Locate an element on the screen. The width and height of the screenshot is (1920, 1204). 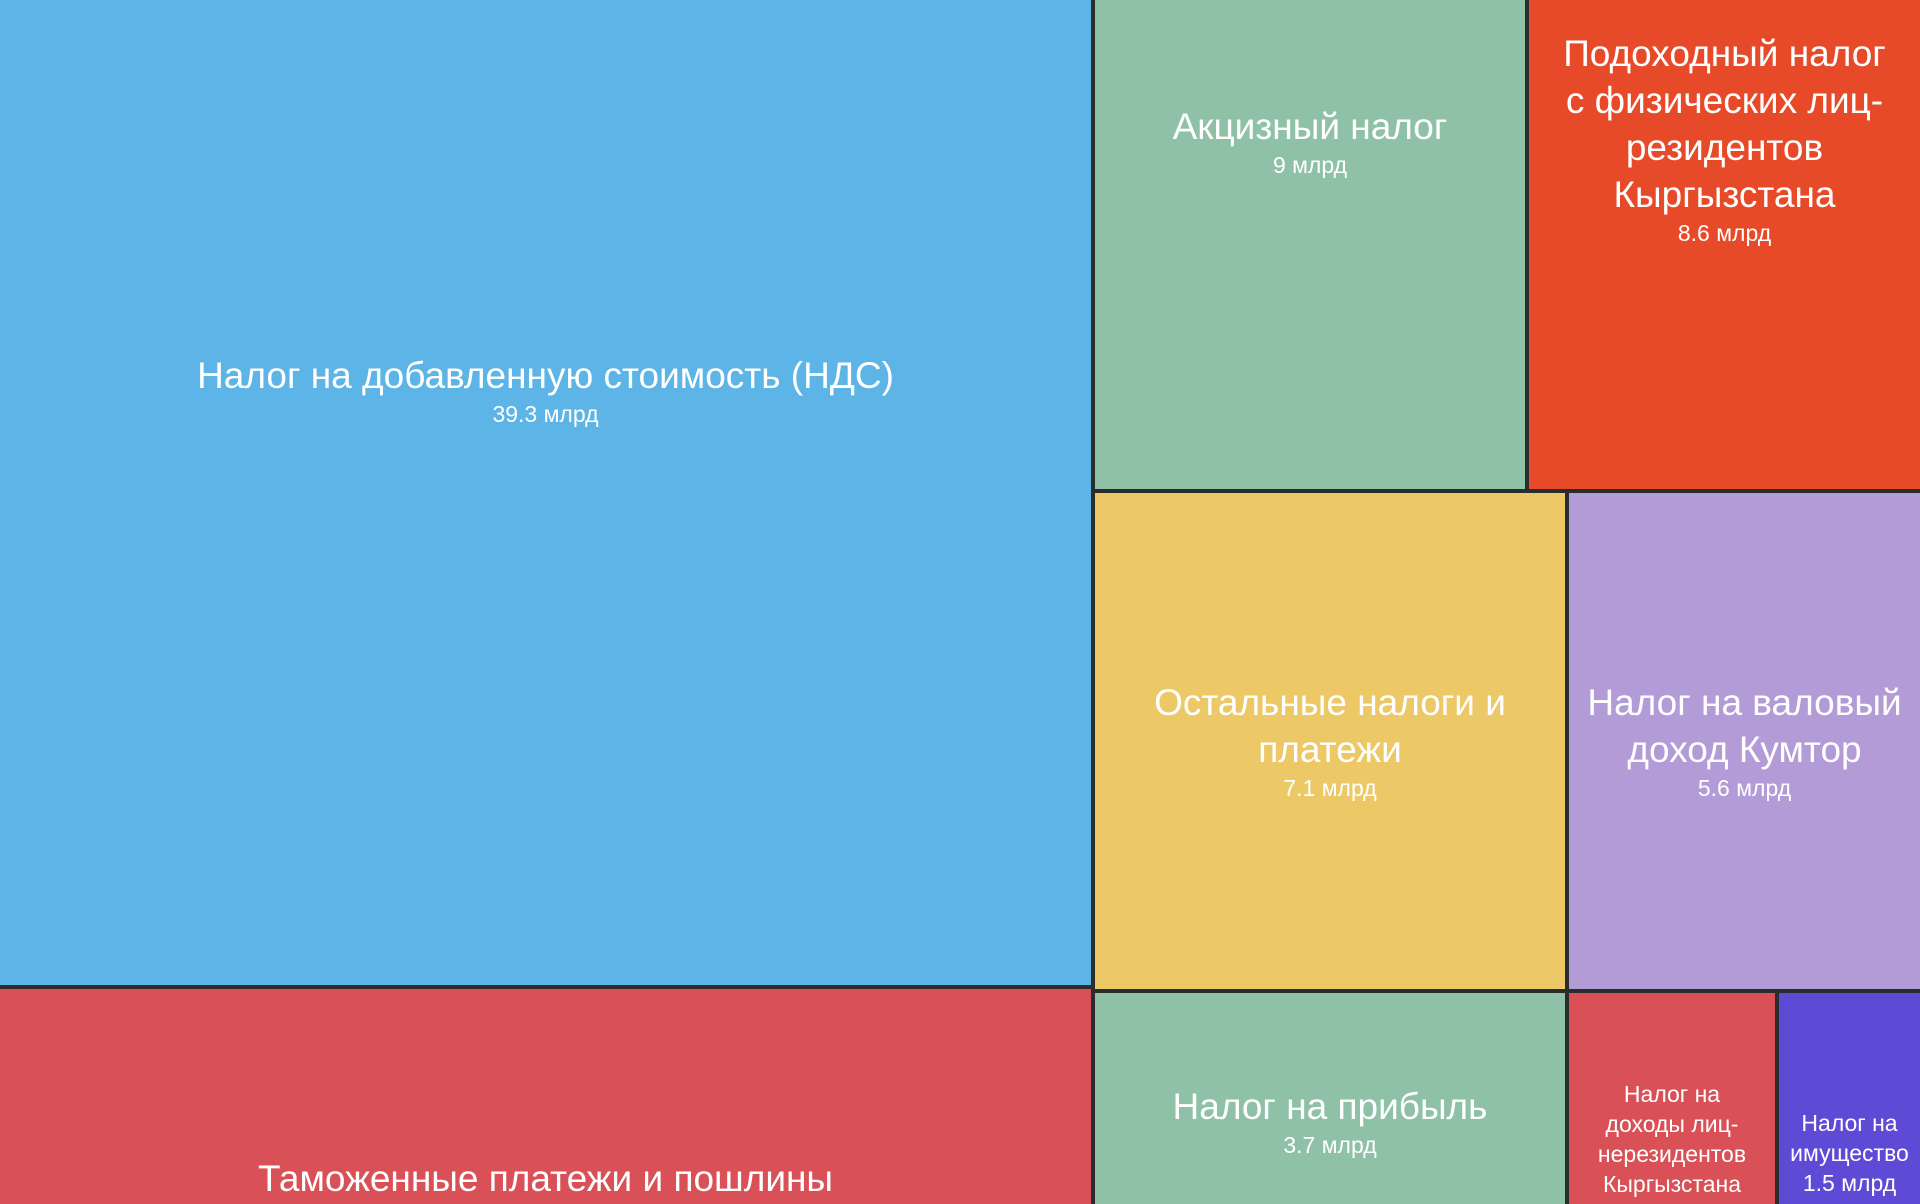
tile-label: платежи is located at coordinates (1330, 749).